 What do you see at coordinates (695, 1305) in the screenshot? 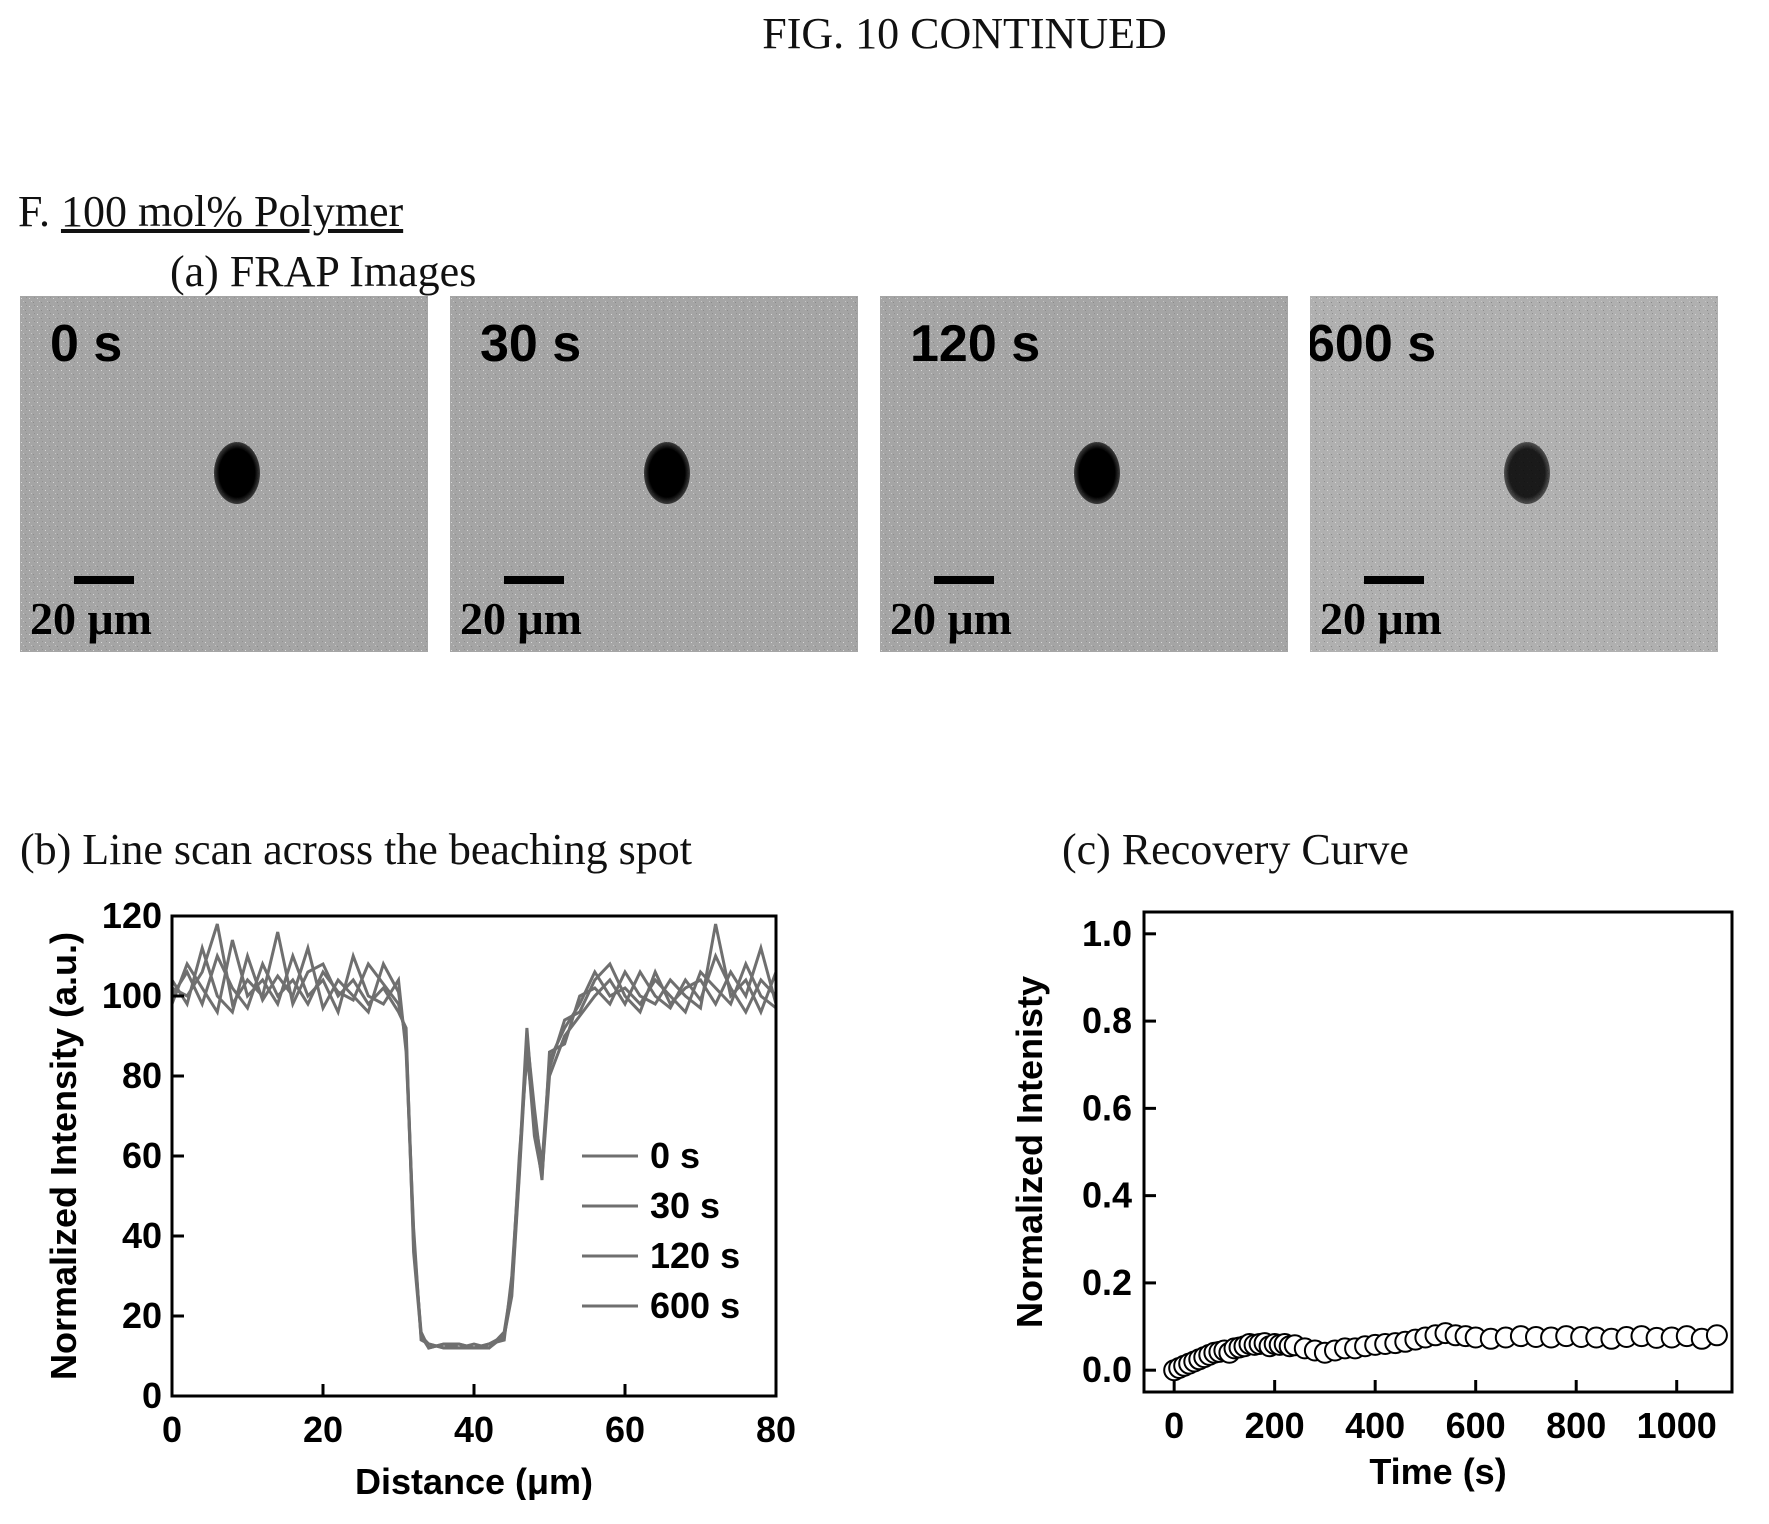
I see `legend-label-3: 600 s` at bounding box center [695, 1305].